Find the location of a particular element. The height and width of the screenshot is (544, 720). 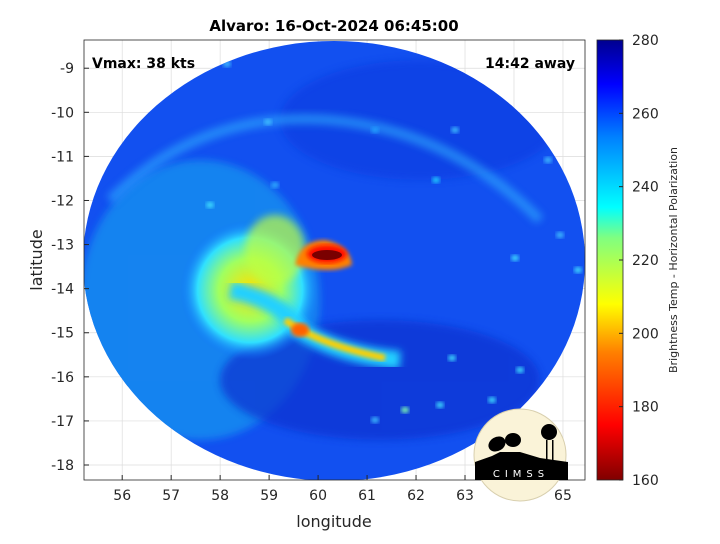

rainband-core is located at coordinates (275, 250).